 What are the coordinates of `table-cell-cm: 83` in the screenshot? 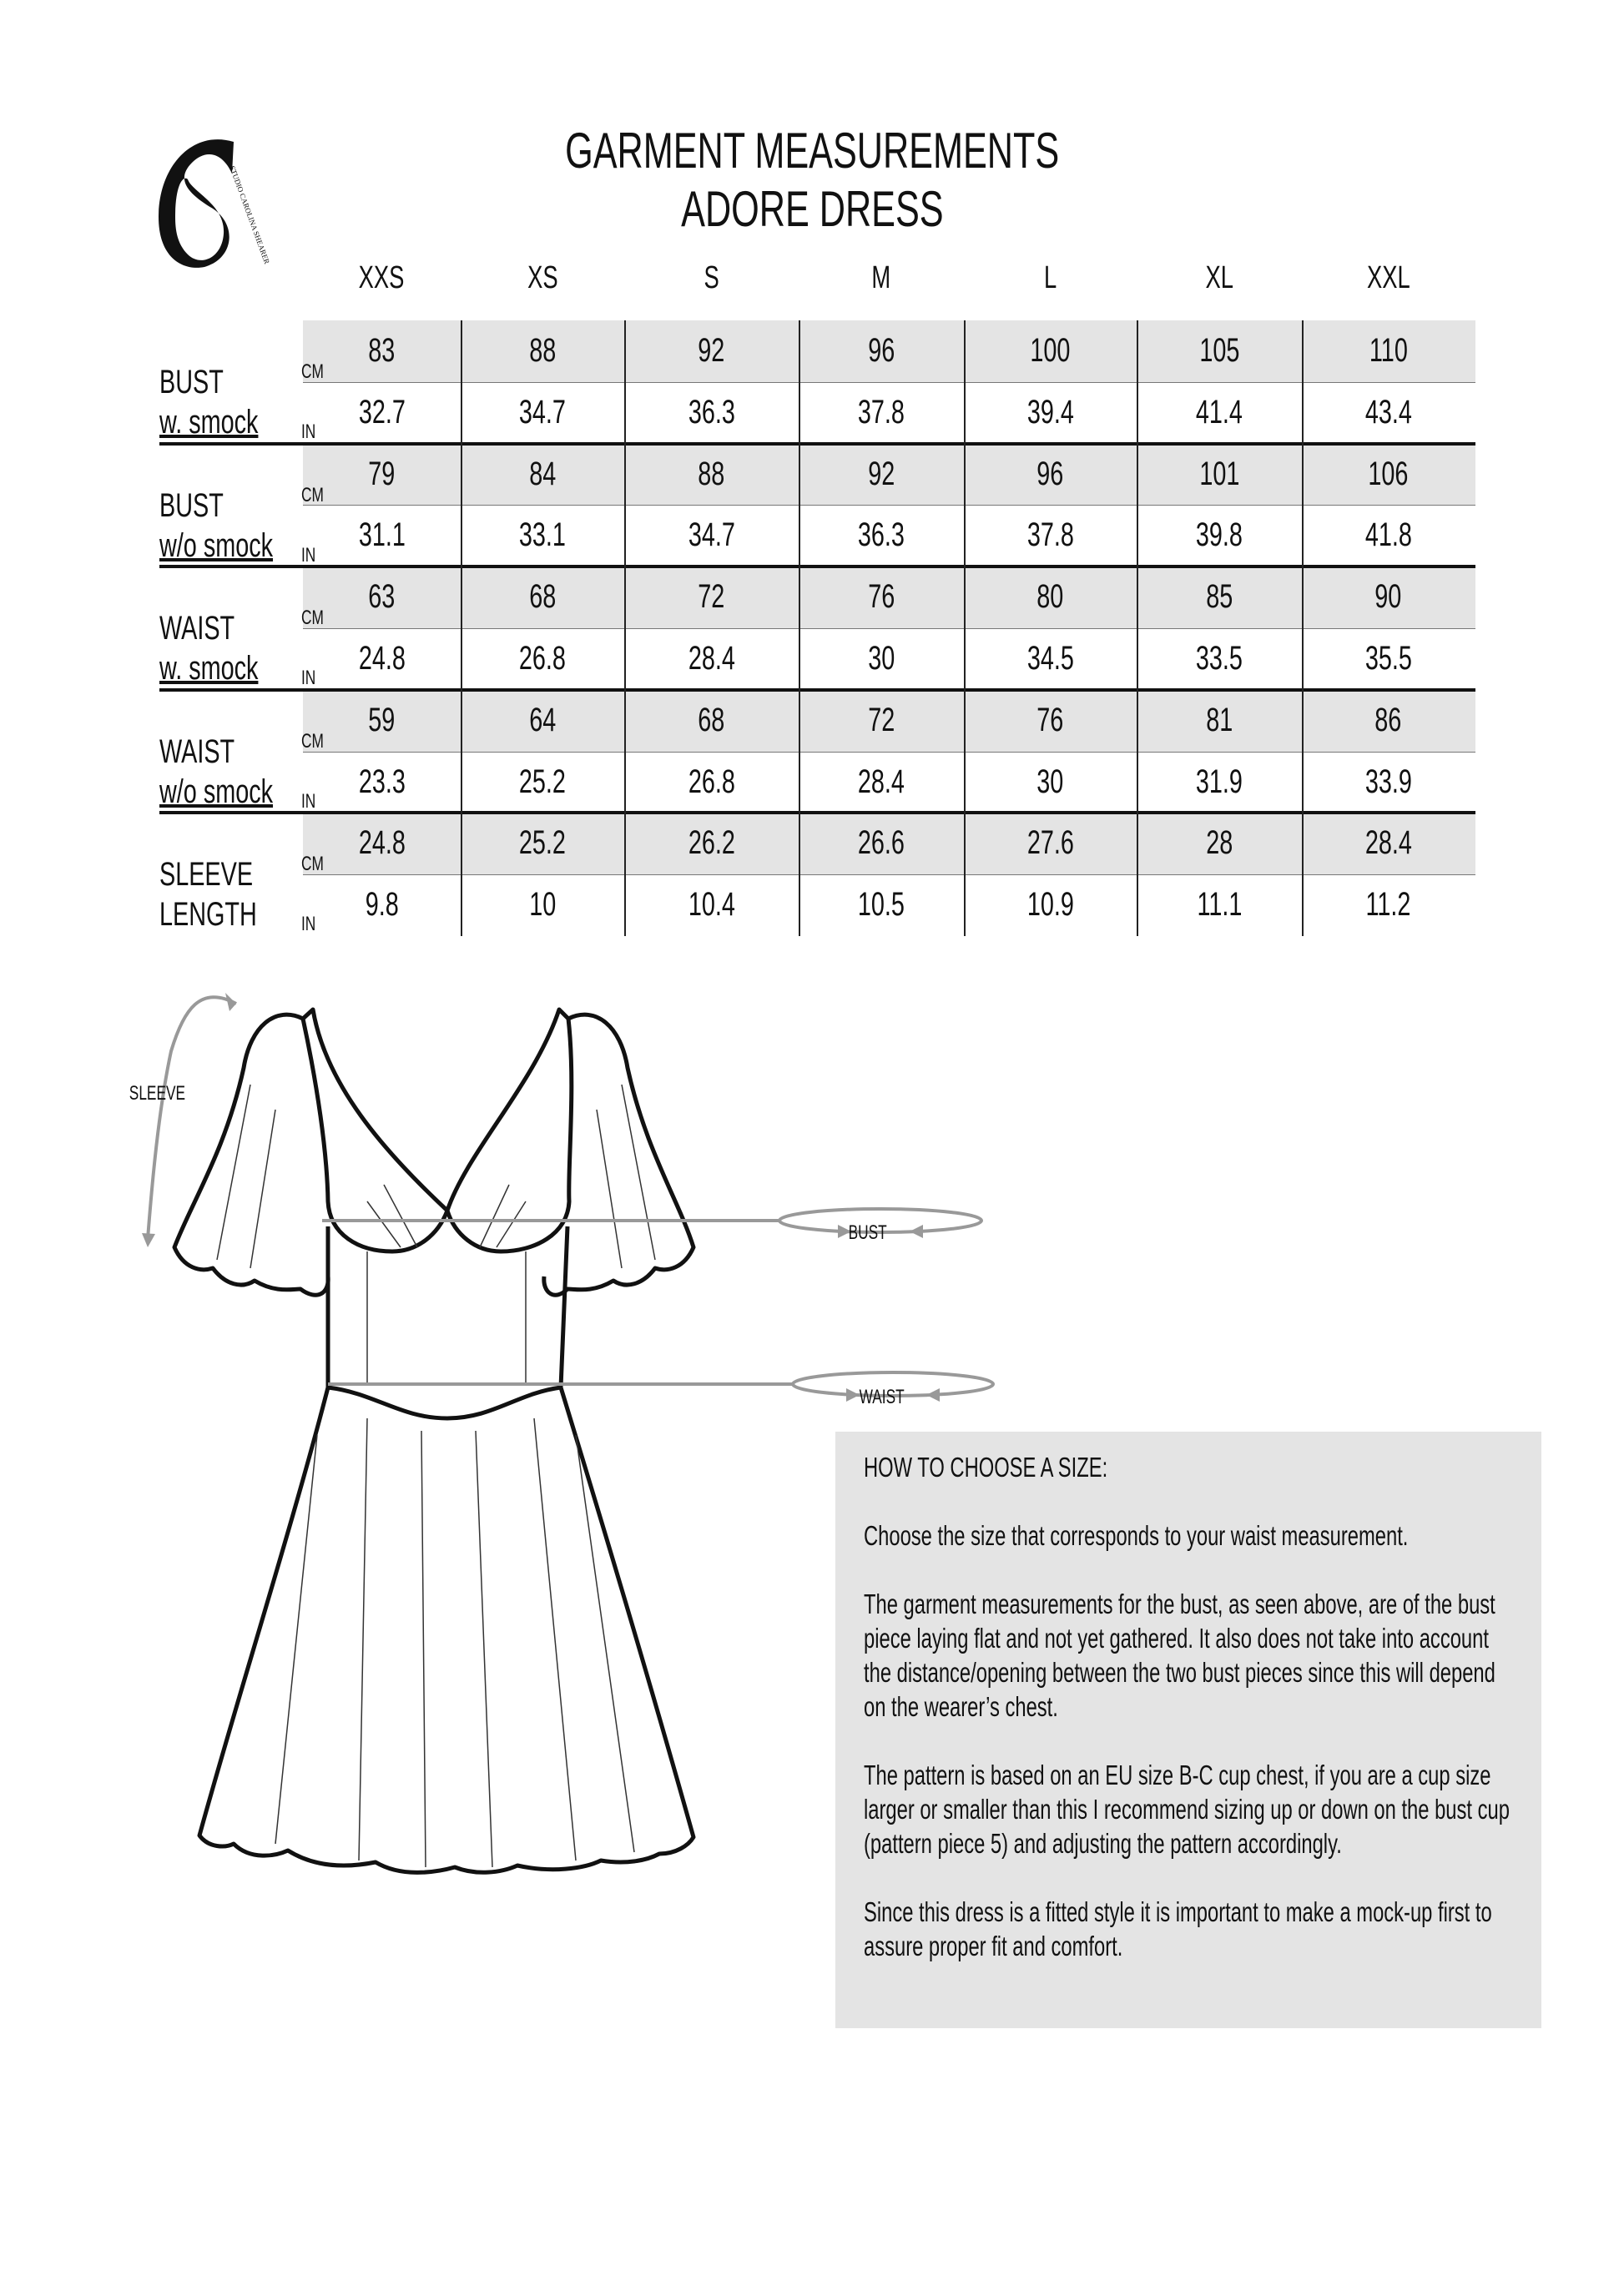 It's located at (382, 350).